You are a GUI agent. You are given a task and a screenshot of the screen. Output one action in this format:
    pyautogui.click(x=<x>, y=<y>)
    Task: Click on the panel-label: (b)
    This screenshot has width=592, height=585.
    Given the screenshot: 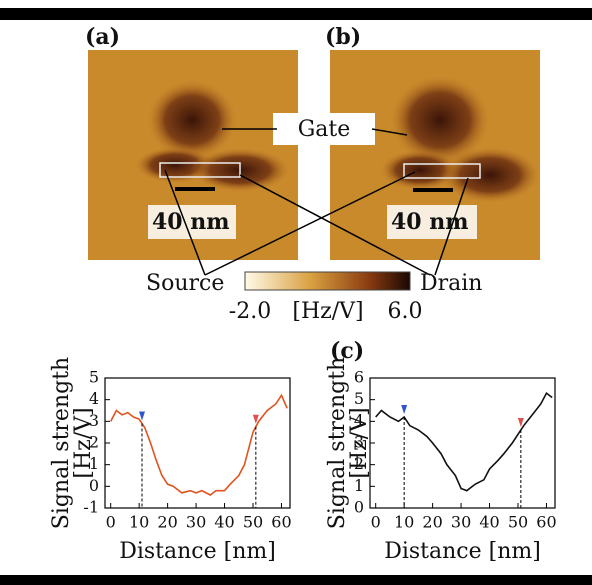 What is the action you would take?
    pyautogui.click(x=343, y=37)
    